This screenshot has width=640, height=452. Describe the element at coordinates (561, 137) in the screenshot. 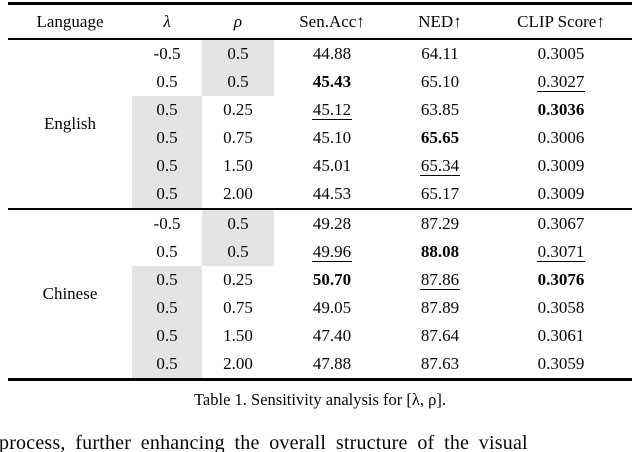

I see `cell-value: 0.3006` at that location.